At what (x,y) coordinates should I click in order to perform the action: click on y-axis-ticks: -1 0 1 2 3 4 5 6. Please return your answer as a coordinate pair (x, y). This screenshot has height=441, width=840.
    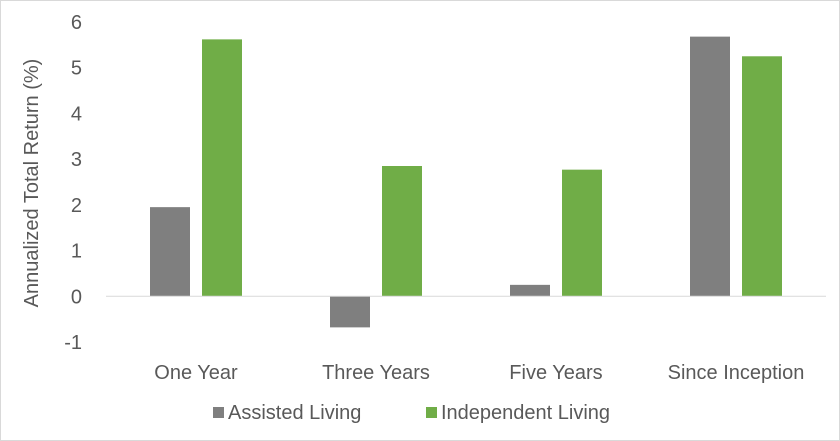
    Looking at the image, I should click on (73, 183).